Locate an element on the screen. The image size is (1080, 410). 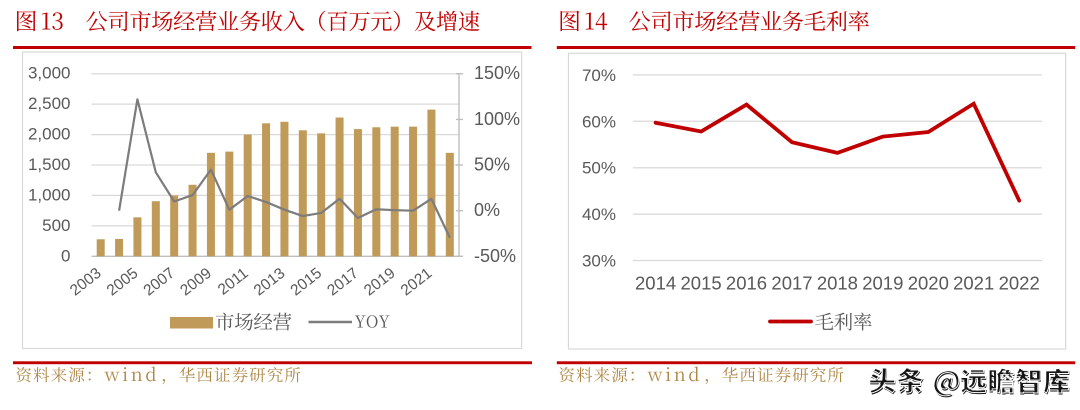
svg-text: 0 is located at coordinates (65, 255).